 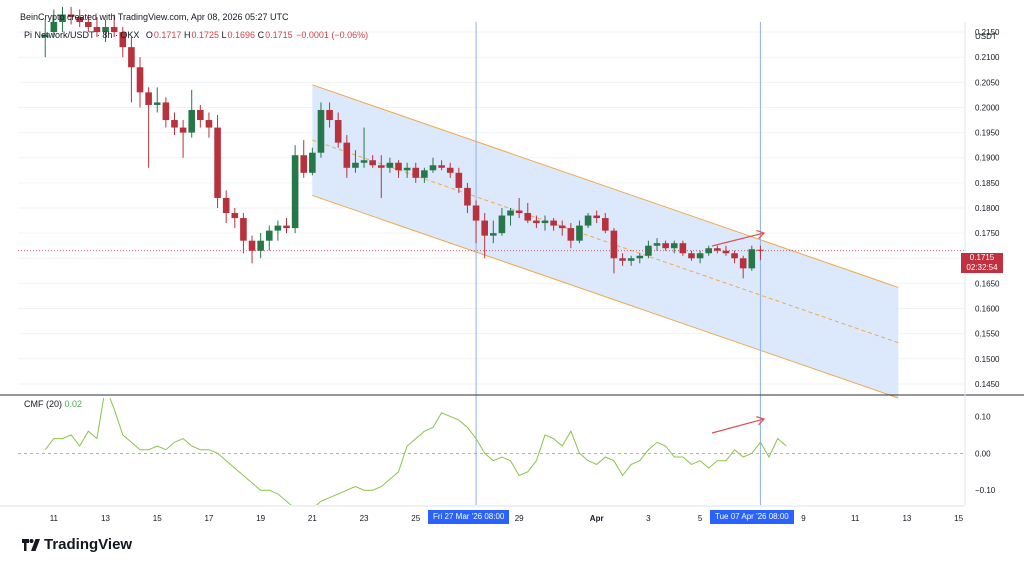 I want to click on time-tick-label: 9, so click(x=803, y=518).